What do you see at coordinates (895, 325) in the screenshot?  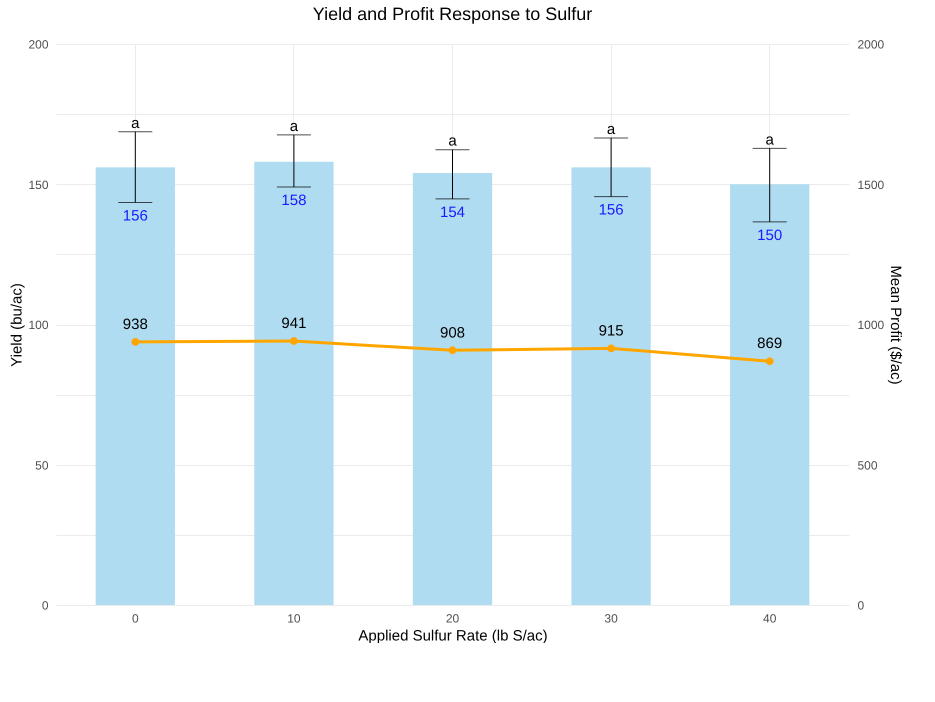 I see `y2-axis-title: Mean Profit ($/ac)` at bounding box center [895, 325].